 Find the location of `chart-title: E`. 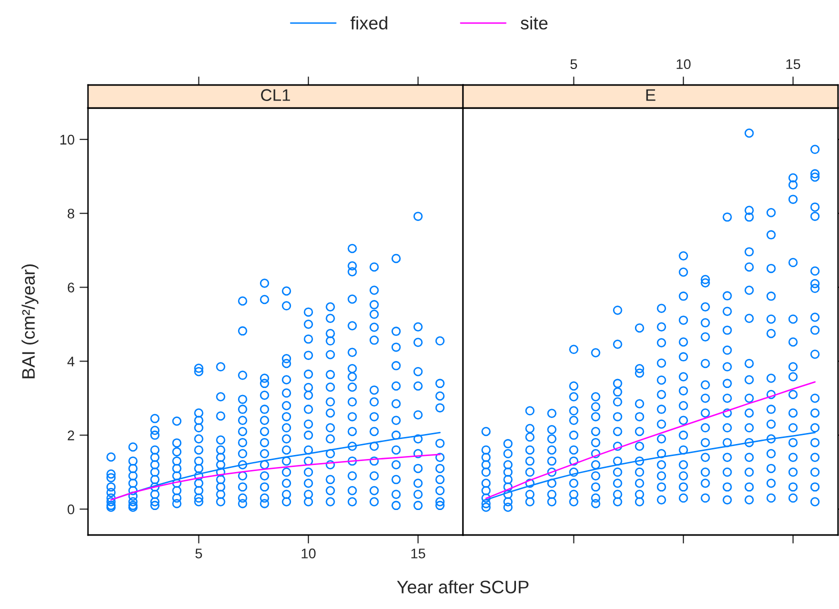

chart-title: E is located at coordinates (651, 95).